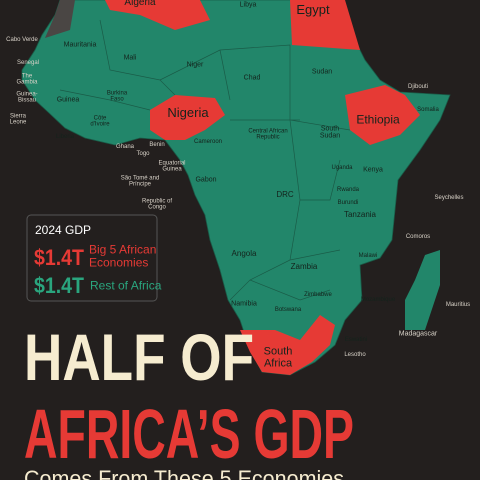  What do you see at coordinates (418, 86) in the screenshot?
I see `country-label: Djibouti` at bounding box center [418, 86].